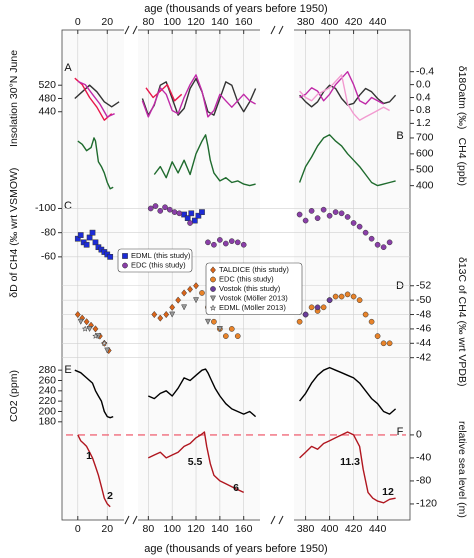  What do you see at coordinates (423, 84) in the screenshot?
I see `y-tick-label: 0.0` at bounding box center [423, 84].